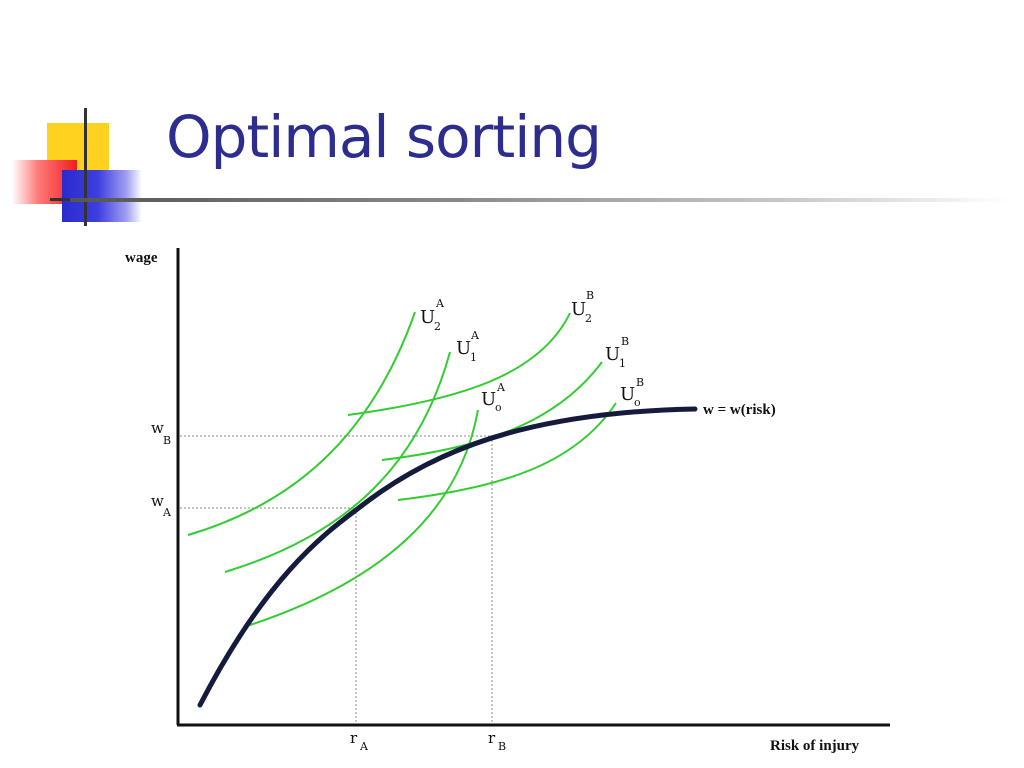 The image size is (1024, 768). I want to click on u2b-label: U 2 B, so click(582, 307).